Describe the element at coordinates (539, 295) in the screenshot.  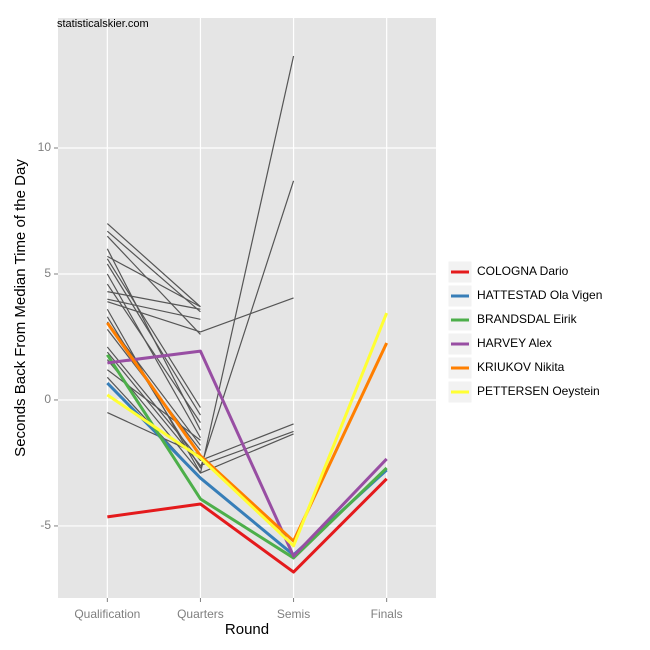
I see `legend-label: HATTESTAD Ola Vigen` at that location.